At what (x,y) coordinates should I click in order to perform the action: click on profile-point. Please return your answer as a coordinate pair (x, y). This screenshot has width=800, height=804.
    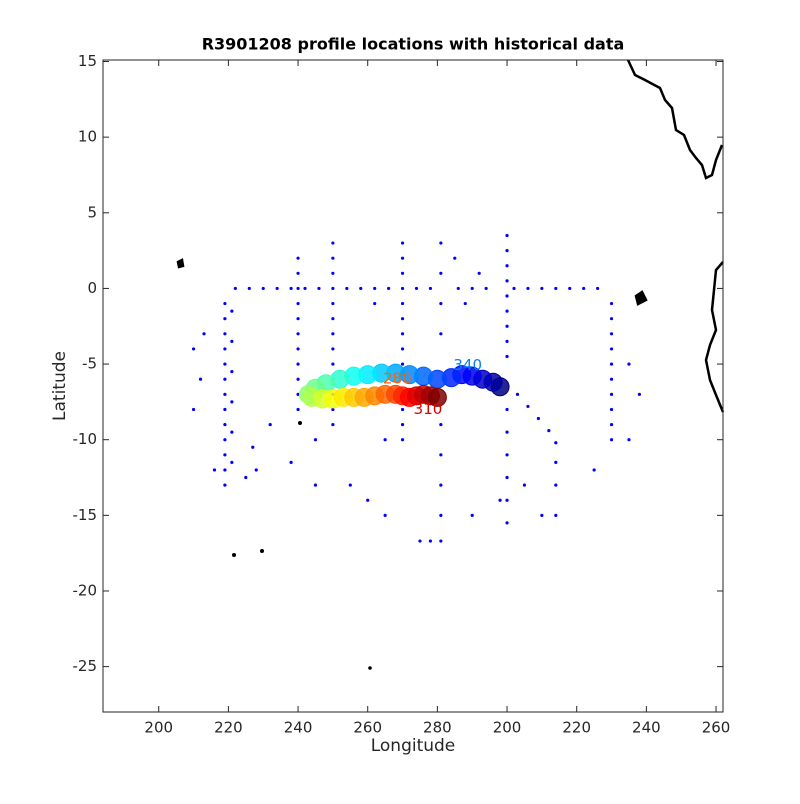
    Looking at the image, I should click on (437, 397).